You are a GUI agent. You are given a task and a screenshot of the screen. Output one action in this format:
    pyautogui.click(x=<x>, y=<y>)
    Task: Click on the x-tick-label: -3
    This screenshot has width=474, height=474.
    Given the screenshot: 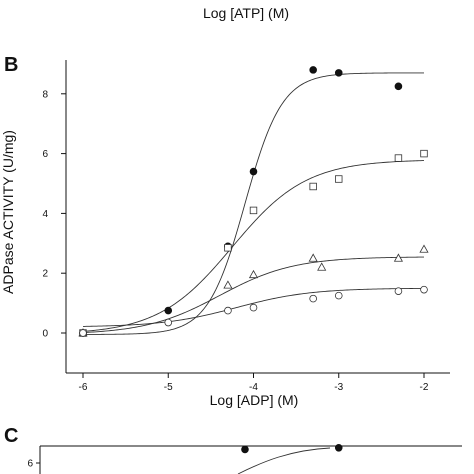 What is the action you would take?
    pyautogui.click(x=338, y=387)
    